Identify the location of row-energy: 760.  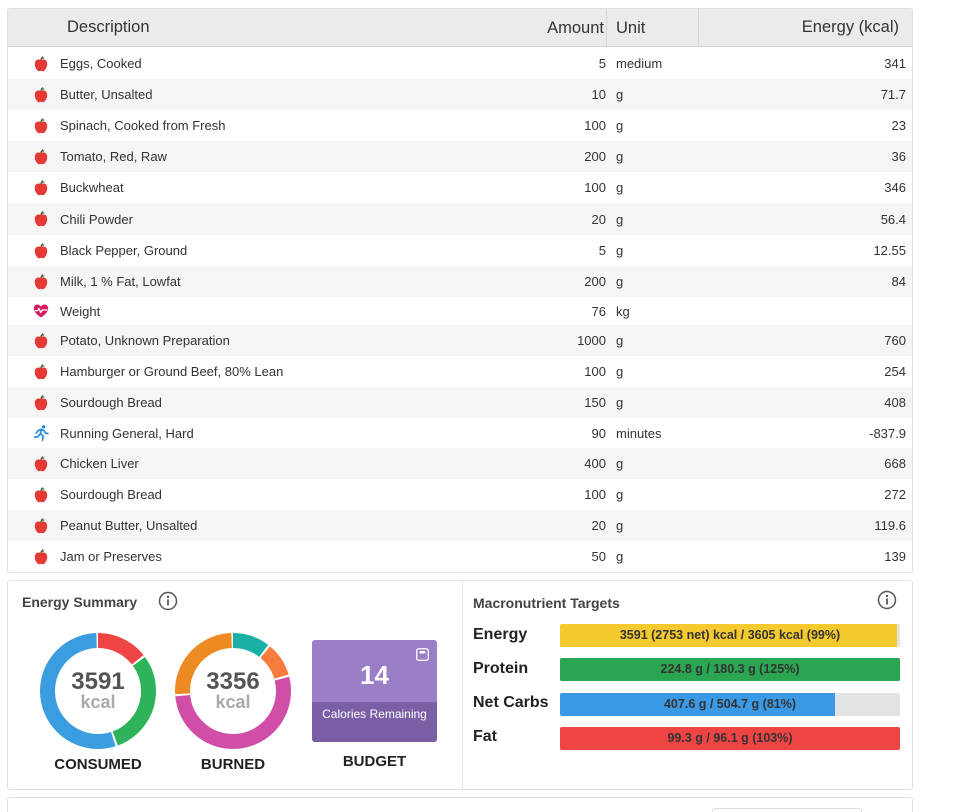
(895, 340).